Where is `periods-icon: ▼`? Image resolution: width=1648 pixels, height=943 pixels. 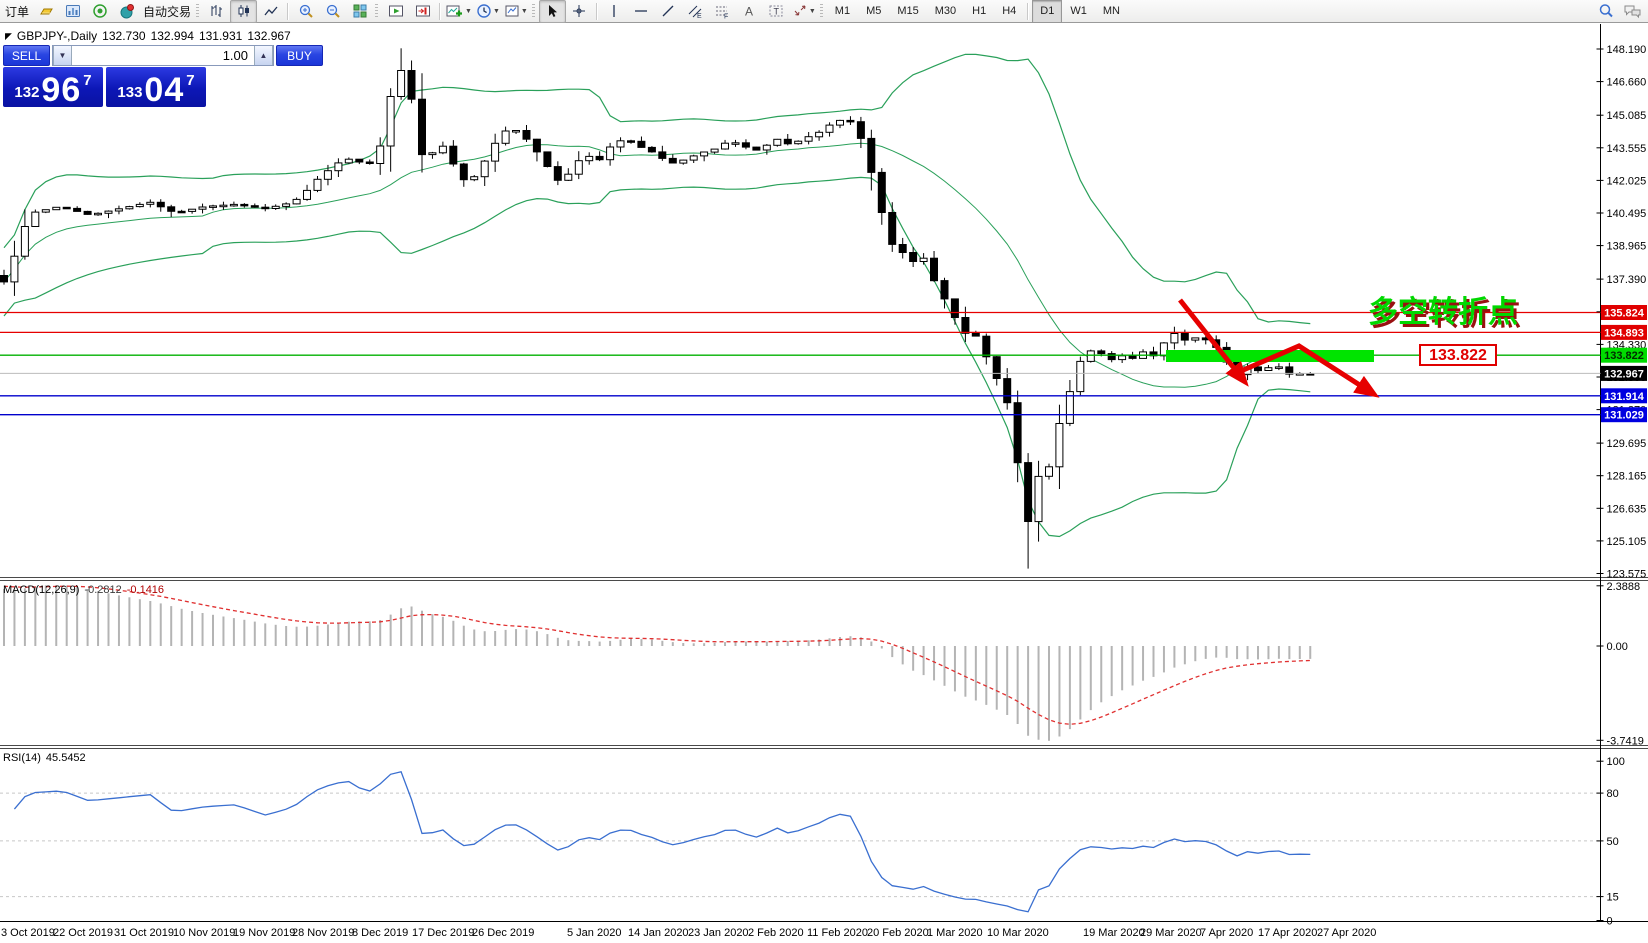
periods-icon: ▼ is located at coordinates (488, 11).